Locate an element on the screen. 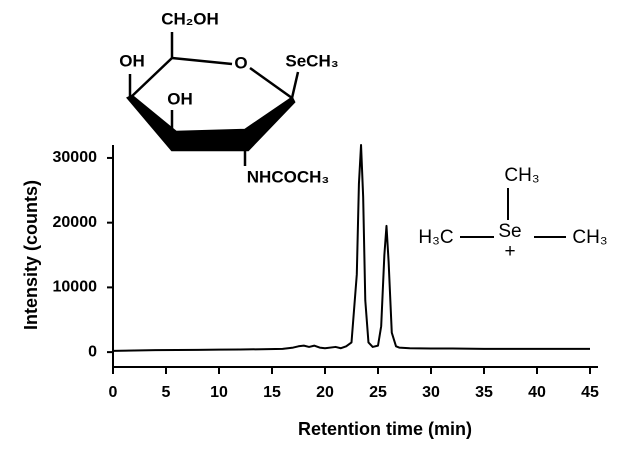 This screenshot has width=621, height=456. annotation: H₃C is located at coordinates (435, 237).